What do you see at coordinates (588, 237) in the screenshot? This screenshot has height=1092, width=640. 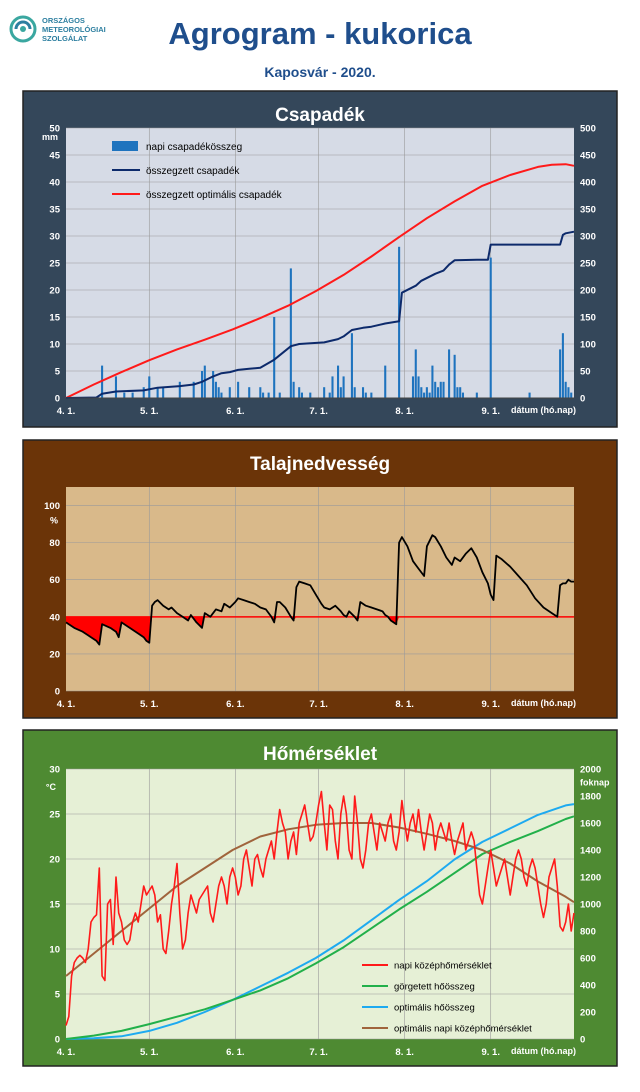 I see `y-right-tick-label: 300` at bounding box center [588, 237].